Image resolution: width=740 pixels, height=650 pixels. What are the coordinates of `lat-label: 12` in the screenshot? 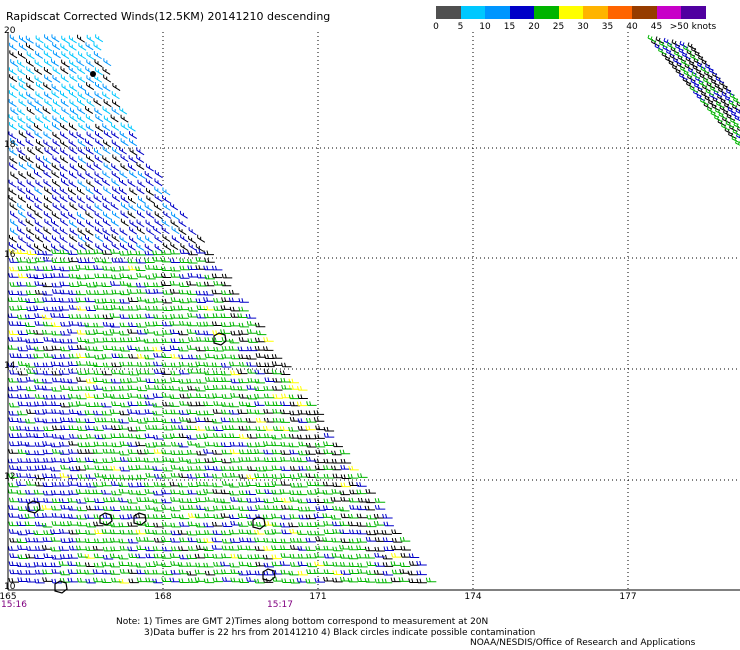 It's located at (10, 477).